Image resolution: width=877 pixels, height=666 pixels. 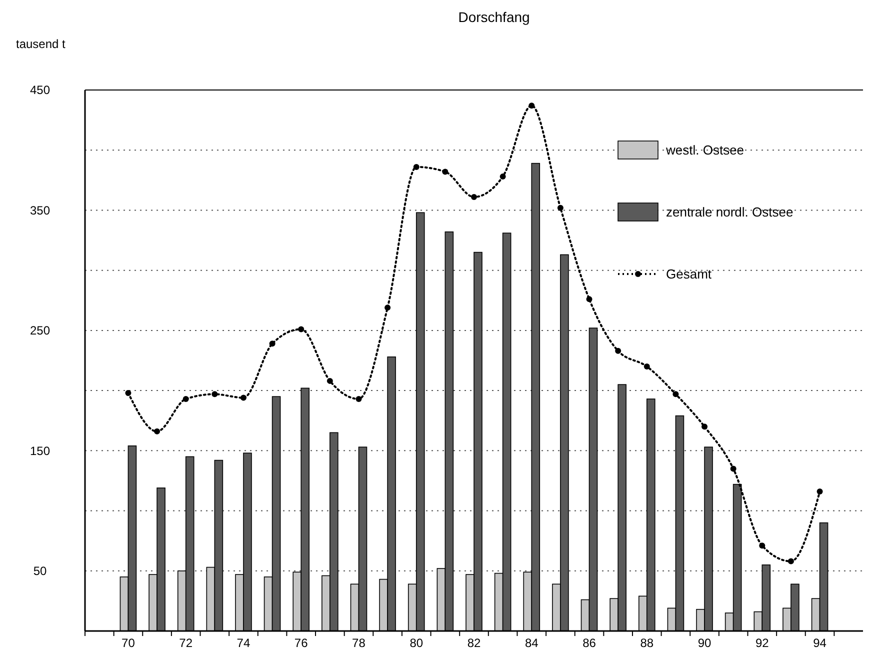 I want to click on y-tick-label: 250, so click(x=40, y=331).